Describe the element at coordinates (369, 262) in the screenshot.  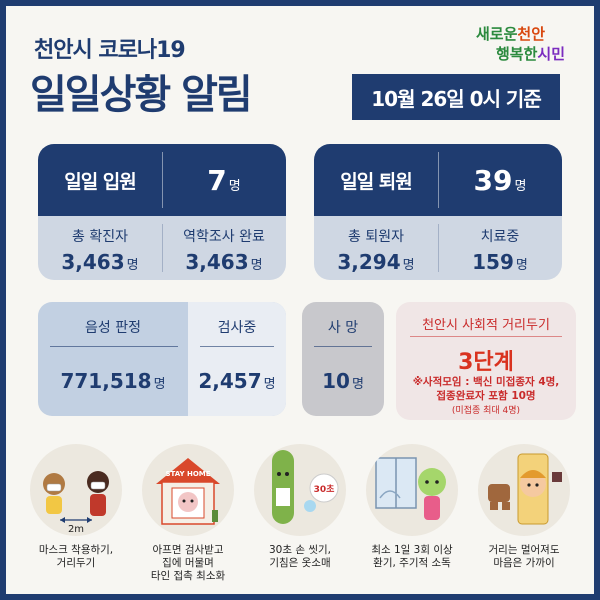
I see `total-discharged-value: 3,294` at that location.